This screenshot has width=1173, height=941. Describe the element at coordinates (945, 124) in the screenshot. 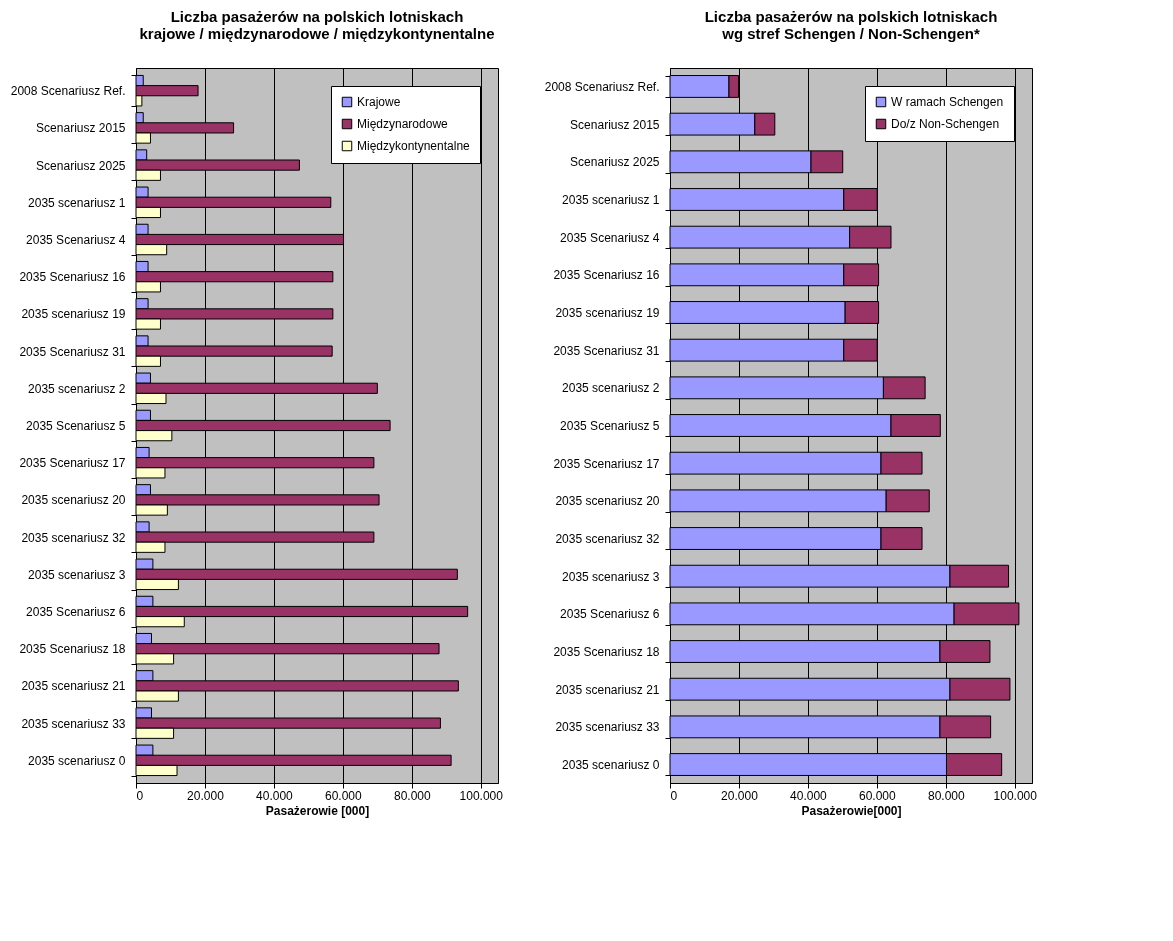

I see `legend-label: Do/z Non-Schengen` at that location.